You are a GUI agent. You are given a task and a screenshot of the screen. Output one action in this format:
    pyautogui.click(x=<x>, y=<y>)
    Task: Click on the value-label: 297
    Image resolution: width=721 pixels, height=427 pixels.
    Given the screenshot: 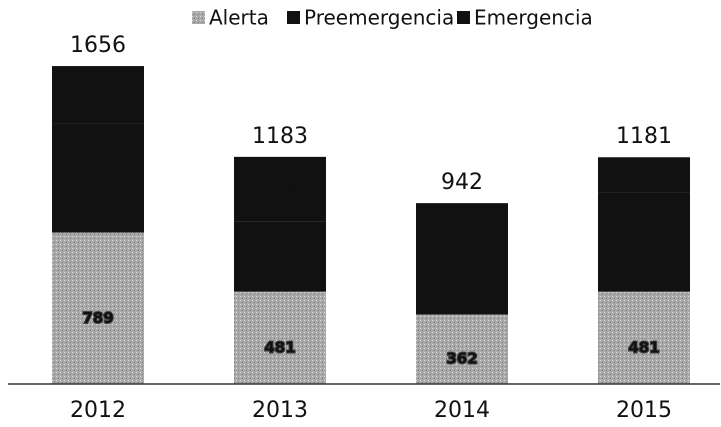 What is the action you would take?
    pyautogui.click(x=97, y=96)
    